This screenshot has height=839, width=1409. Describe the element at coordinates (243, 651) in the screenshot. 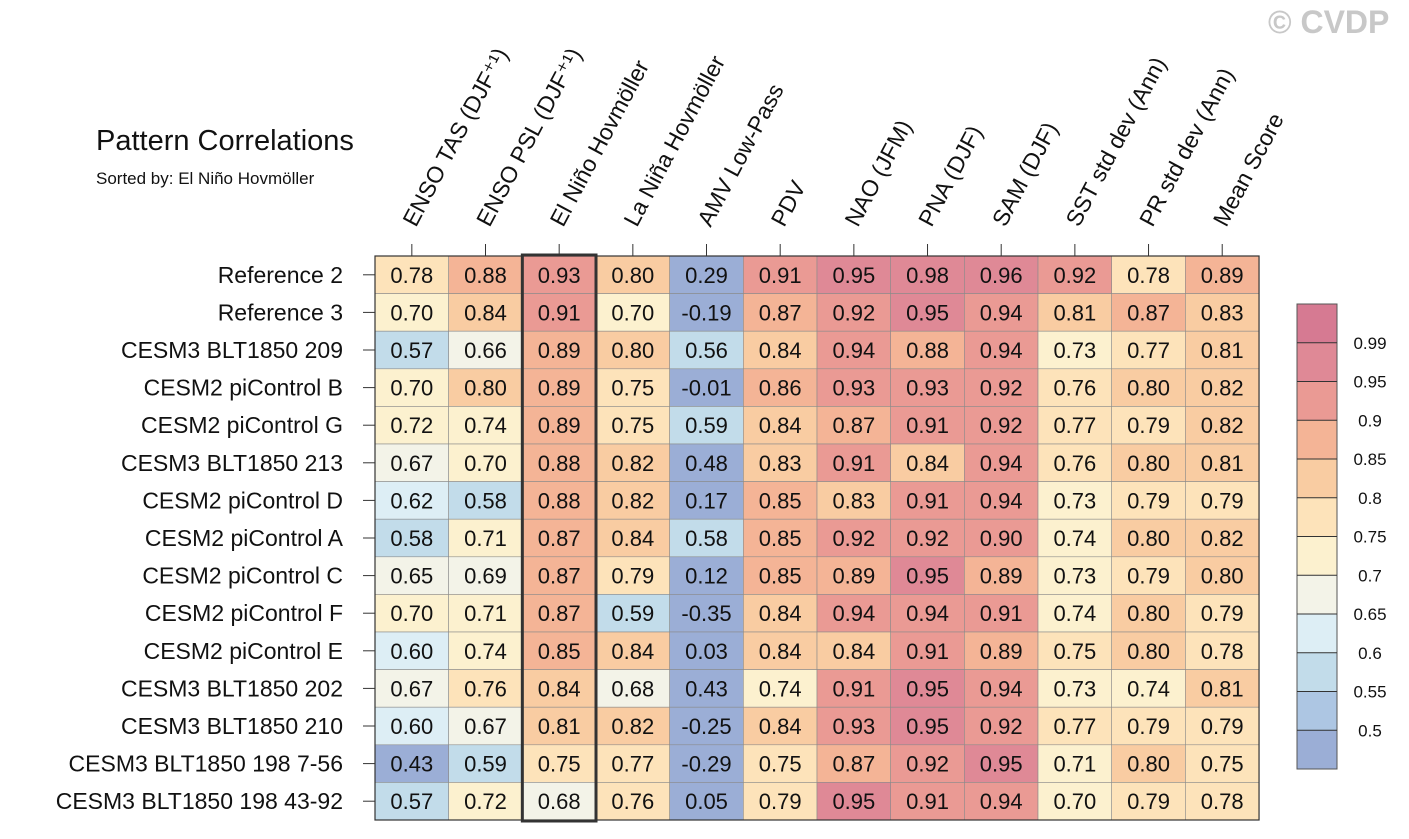

I see `row-label: CESM2 piControl E` at that location.